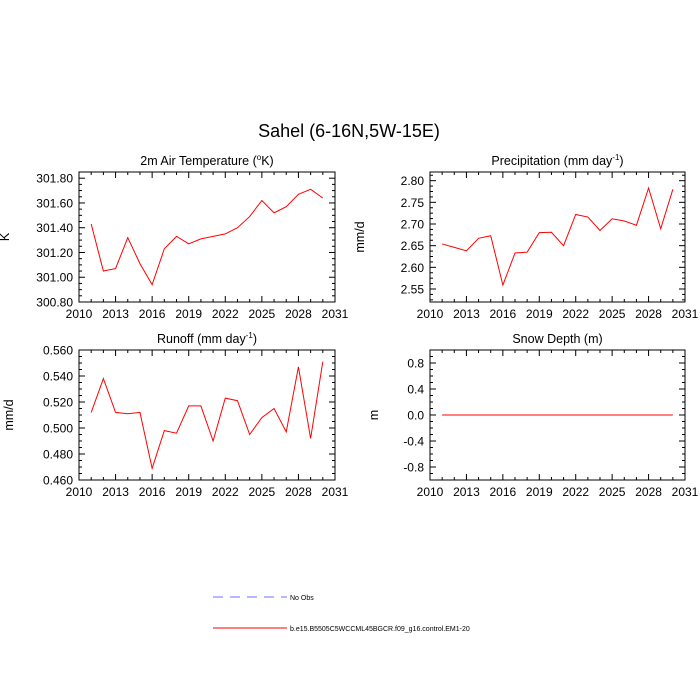 The image size is (700, 700). I want to click on y-tick-label: 2.70, so click(413, 225).